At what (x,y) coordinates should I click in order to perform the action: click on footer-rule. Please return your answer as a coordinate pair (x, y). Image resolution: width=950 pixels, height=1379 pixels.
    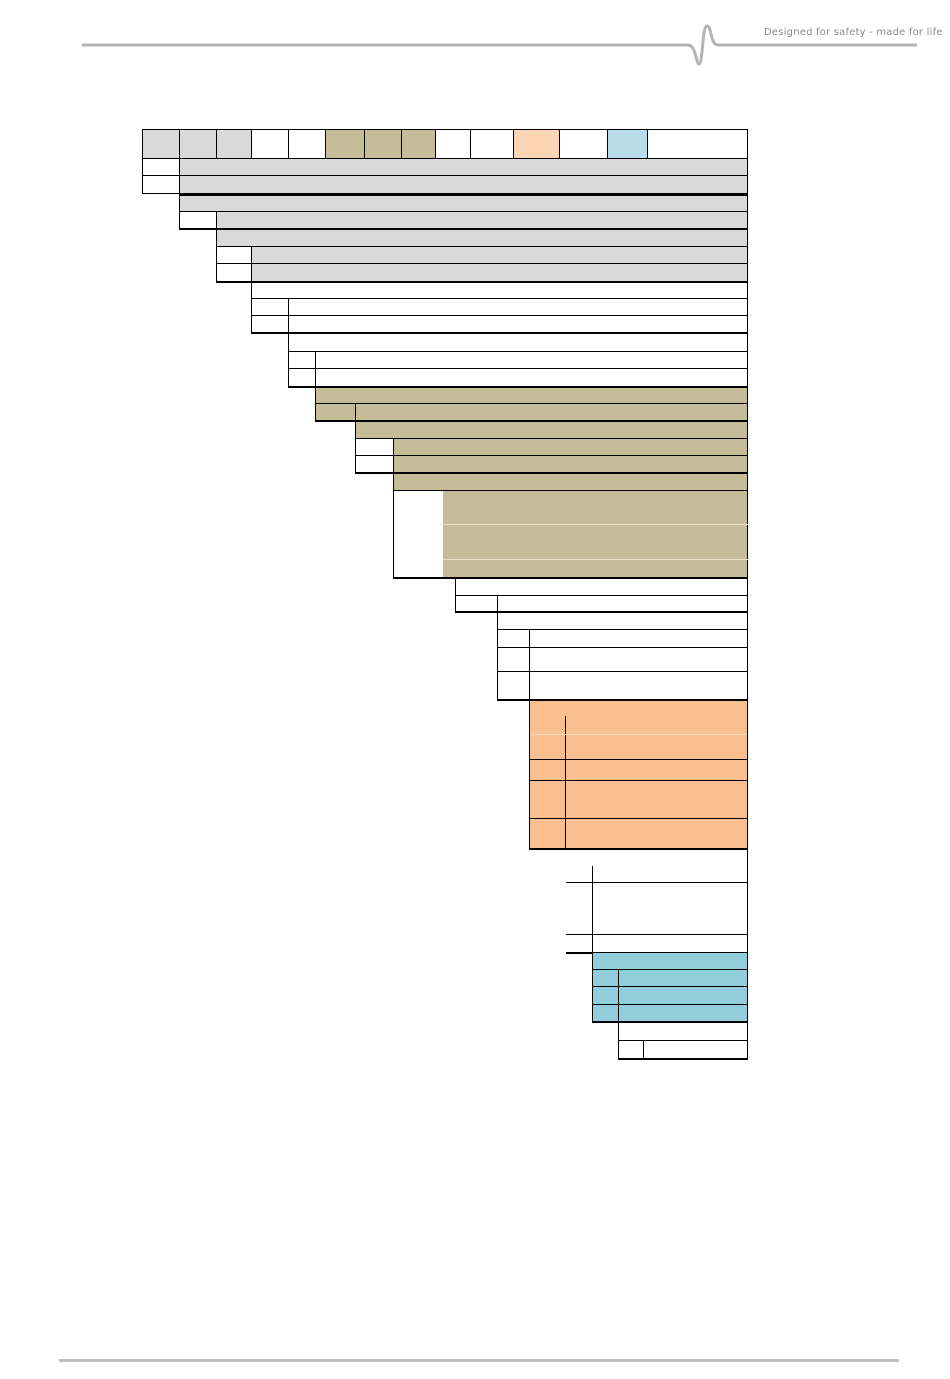
    Looking at the image, I should click on (479, 1360).